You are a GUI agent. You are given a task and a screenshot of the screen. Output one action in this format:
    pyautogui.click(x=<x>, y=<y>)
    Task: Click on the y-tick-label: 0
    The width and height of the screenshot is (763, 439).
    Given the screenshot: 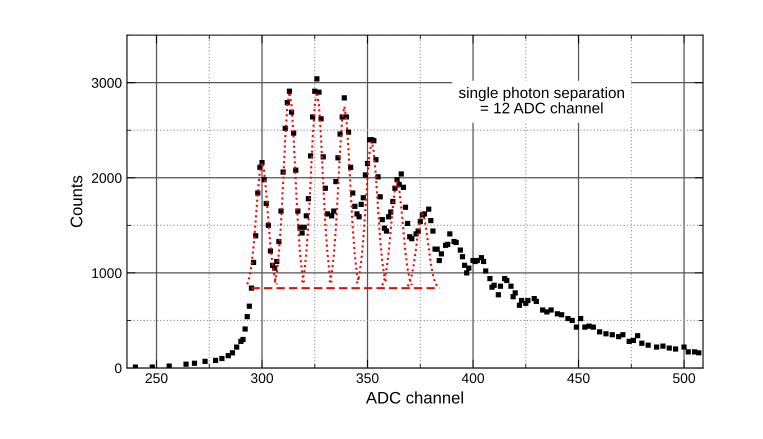 What is the action you would take?
    pyautogui.click(x=118, y=368)
    